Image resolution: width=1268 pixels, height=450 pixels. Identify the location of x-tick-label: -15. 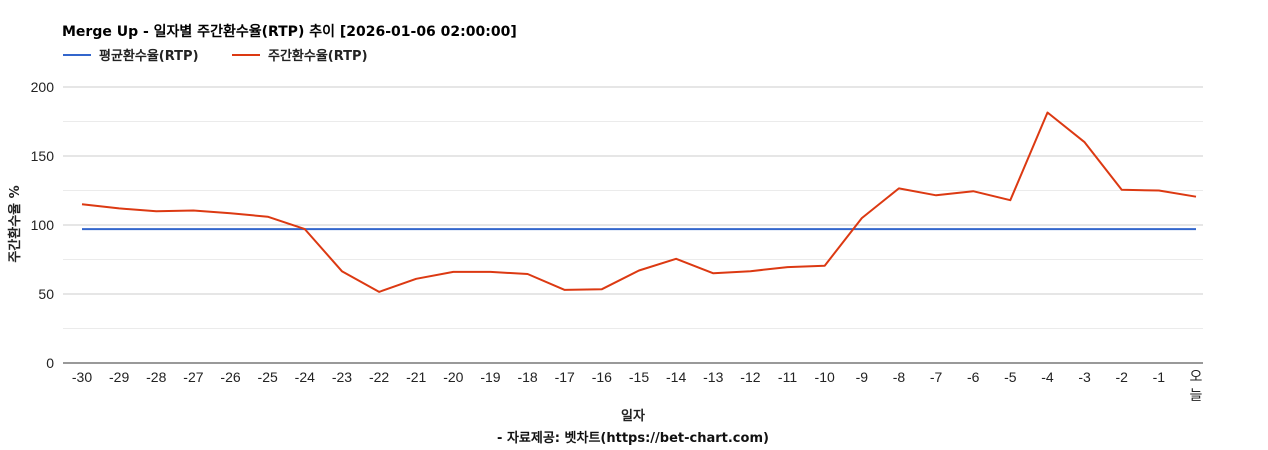
(639, 377).